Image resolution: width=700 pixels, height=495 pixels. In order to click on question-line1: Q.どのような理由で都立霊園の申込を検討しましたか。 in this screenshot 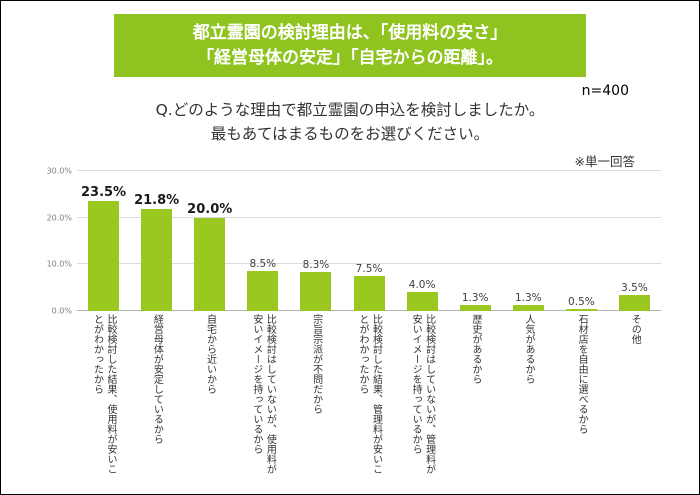, I will do `click(350, 110)`.